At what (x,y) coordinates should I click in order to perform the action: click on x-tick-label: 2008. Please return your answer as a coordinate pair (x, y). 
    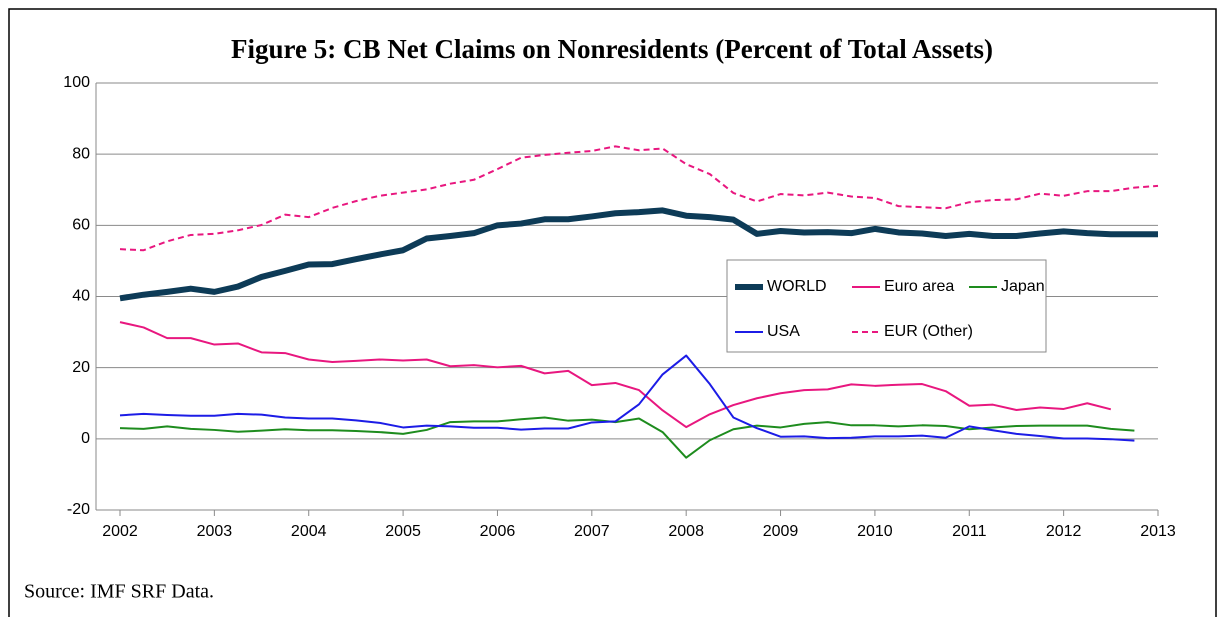
    Looking at the image, I should click on (686, 531).